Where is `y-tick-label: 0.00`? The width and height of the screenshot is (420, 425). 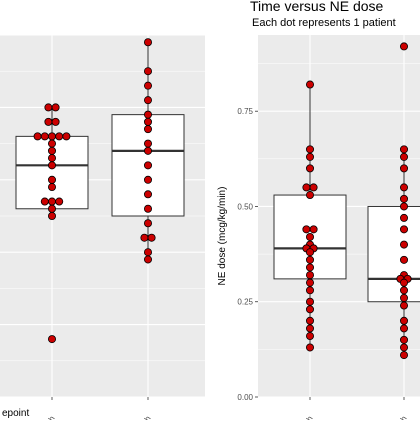 y-tick-label: 0.00 is located at coordinates (245, 397).